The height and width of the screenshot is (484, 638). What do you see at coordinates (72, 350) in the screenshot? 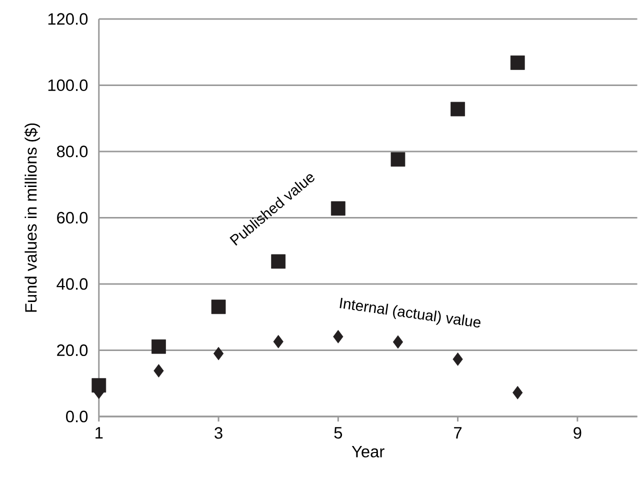
I see `y-tick-label: 20.0` at bounding box center [72, 350].